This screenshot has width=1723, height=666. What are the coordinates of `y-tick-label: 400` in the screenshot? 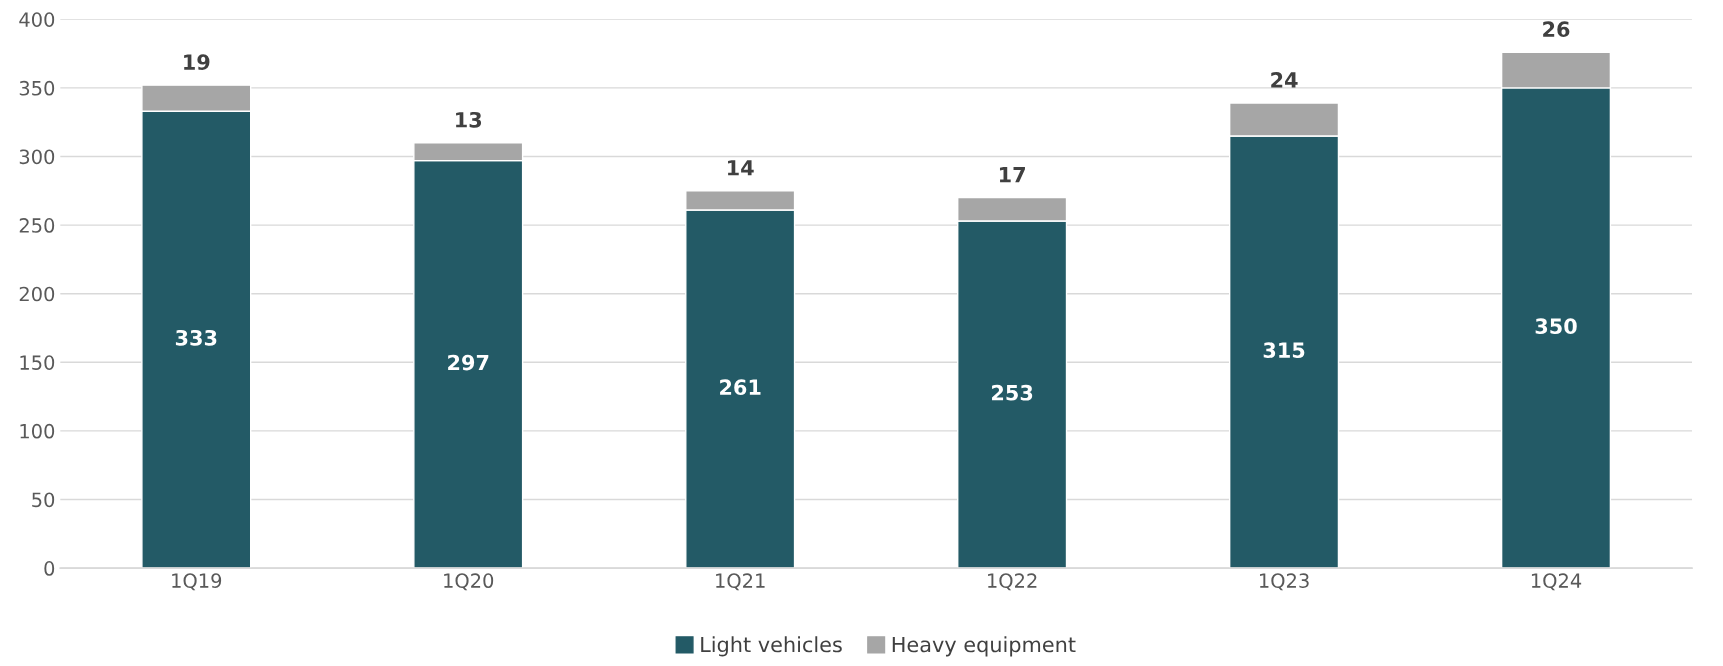 It's located at (37, 19).